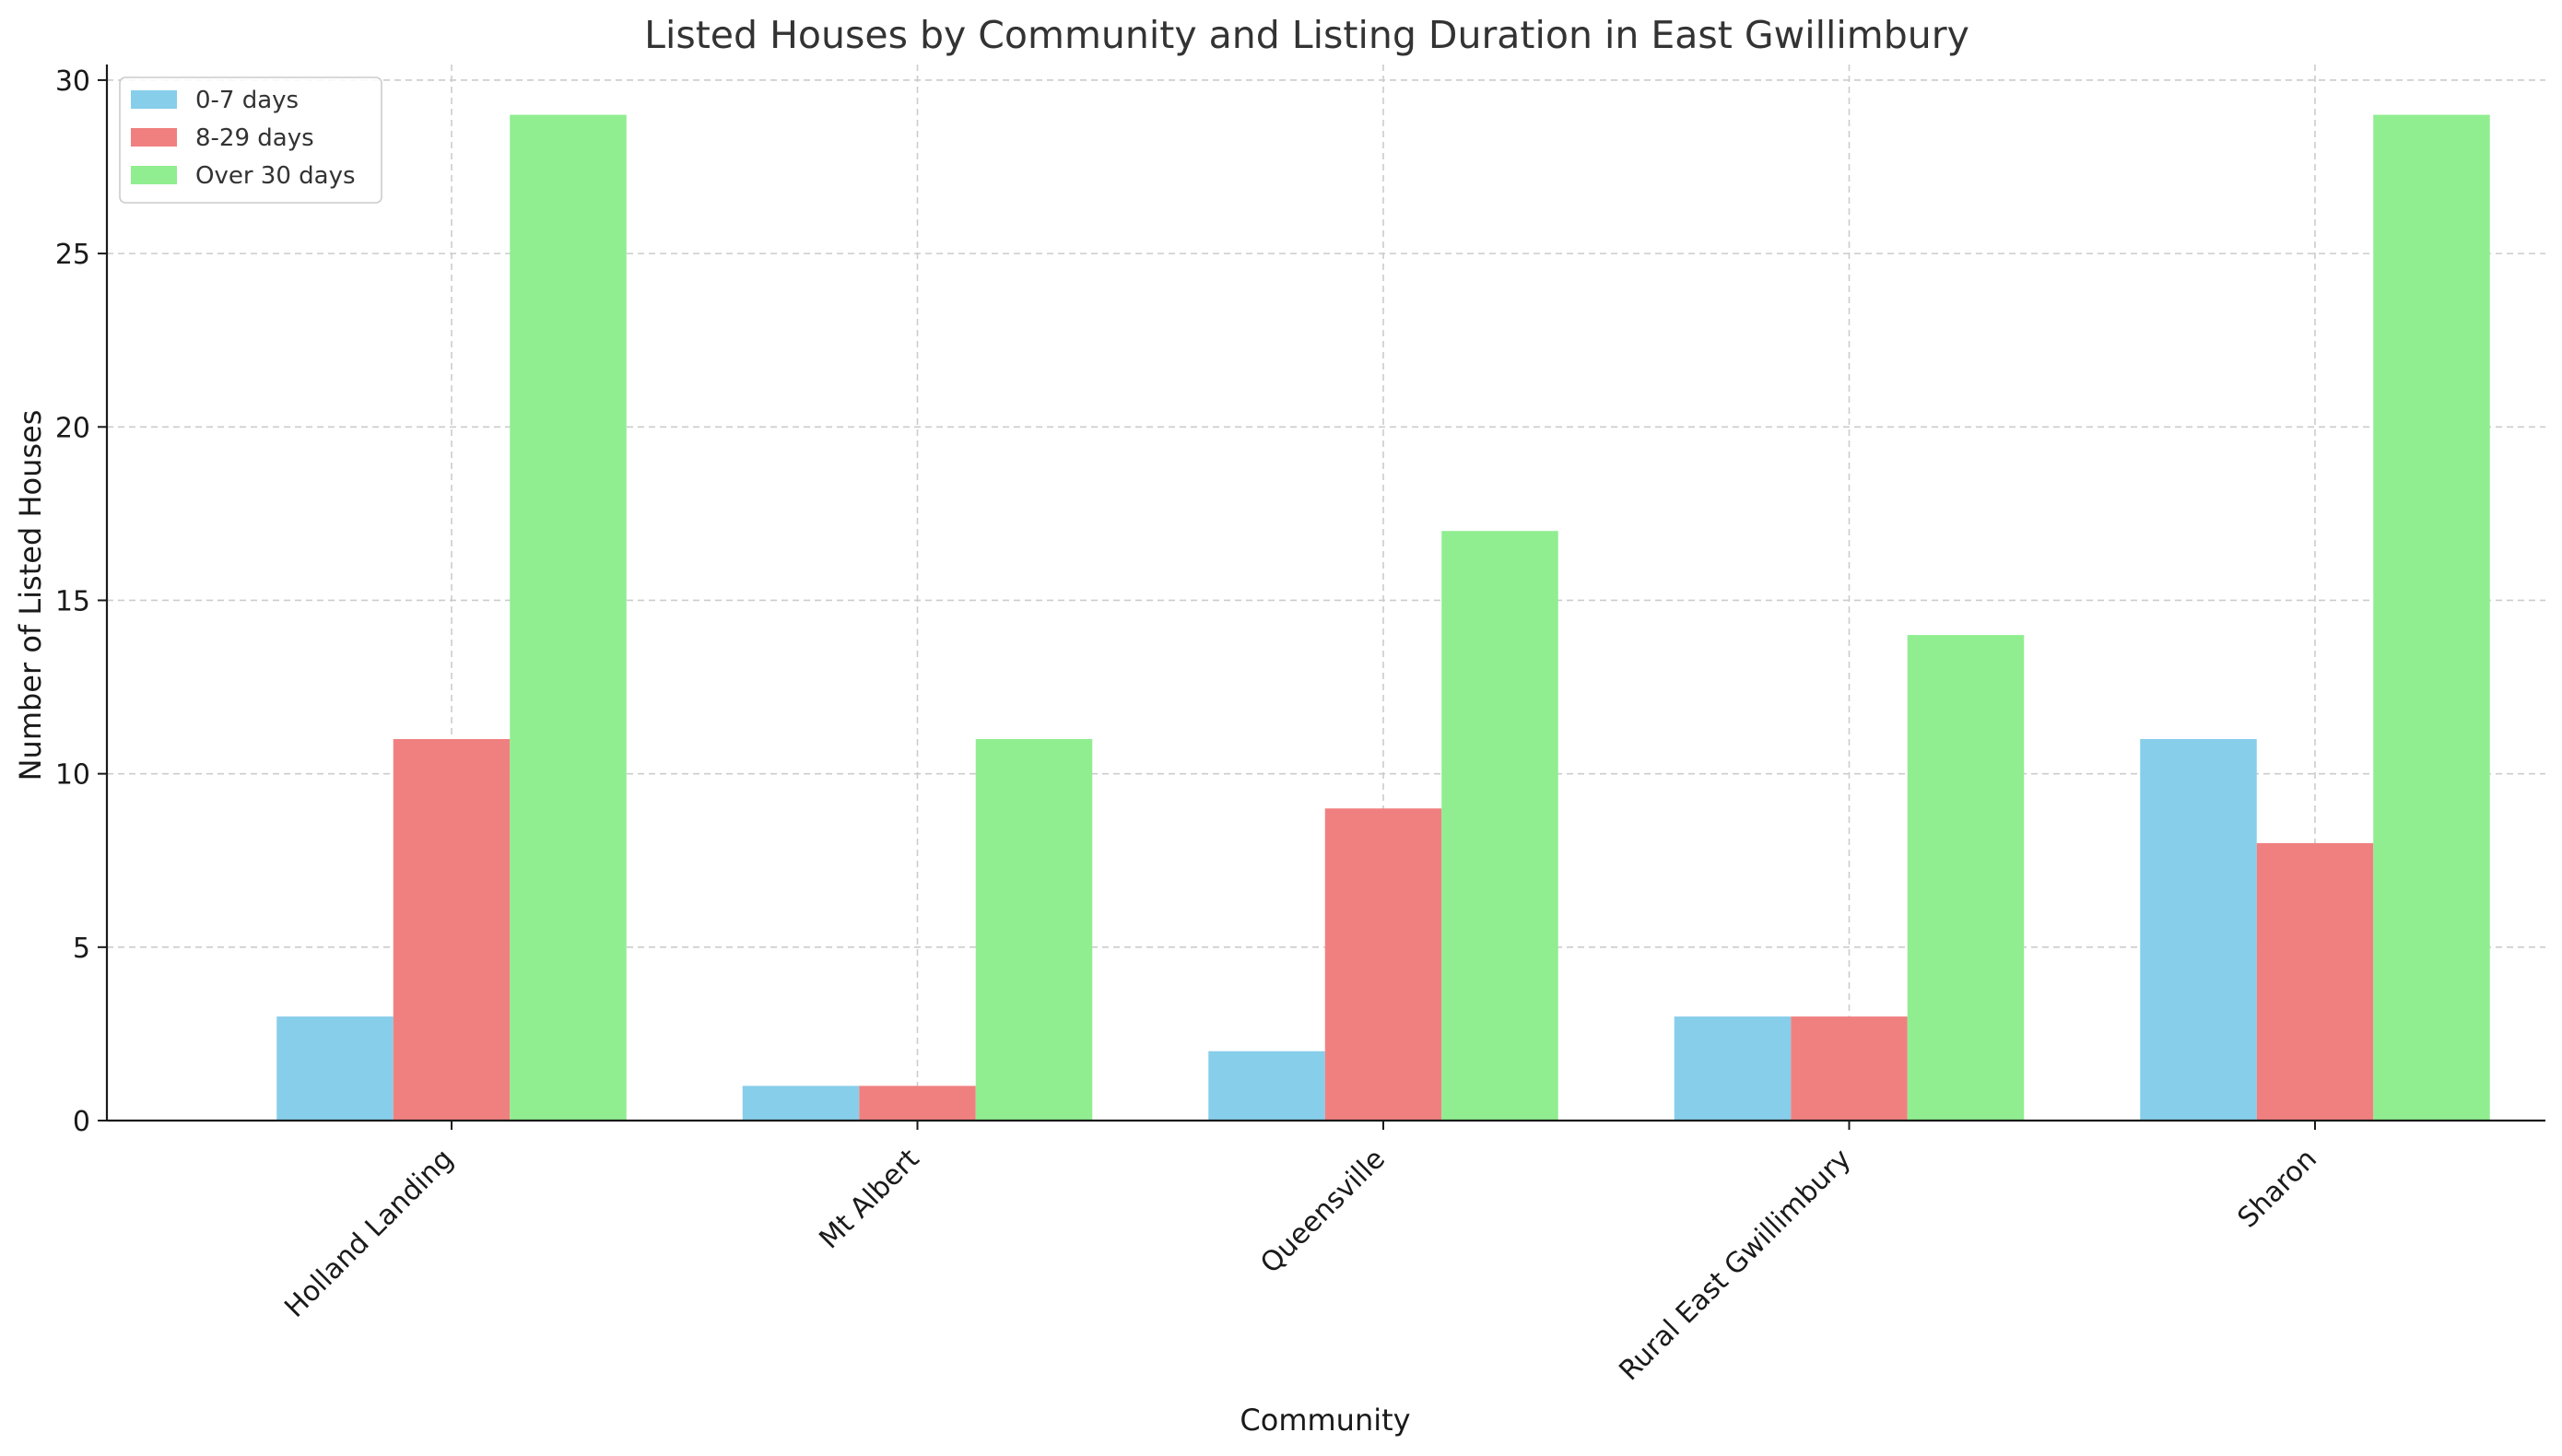 The width and height of the screenshot is (2562, 1456). What do you see at coordinates (369, 1233) in the screenshot?
I see `x-tick-label: Holland Landing` at bounding box center [369, 1233].